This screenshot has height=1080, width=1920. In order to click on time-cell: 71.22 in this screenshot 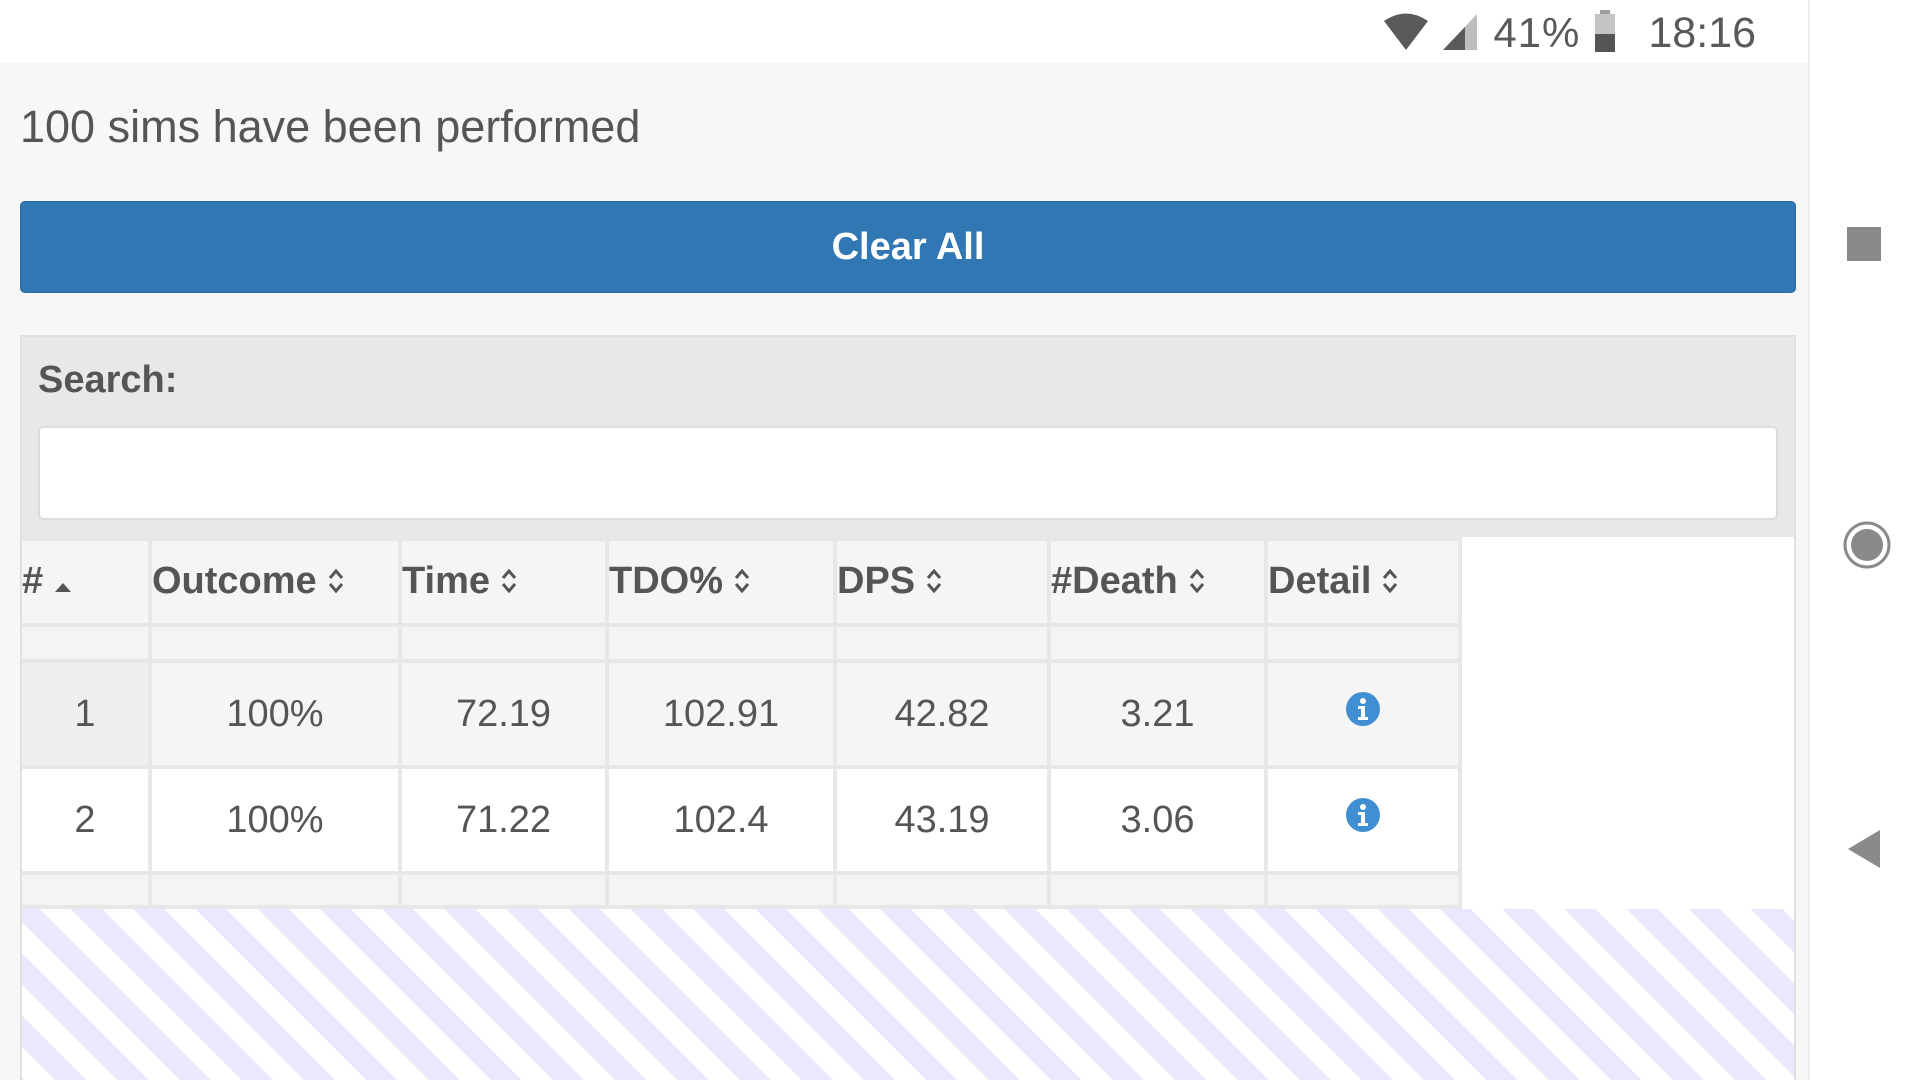, I will do `click(503, 820)`.